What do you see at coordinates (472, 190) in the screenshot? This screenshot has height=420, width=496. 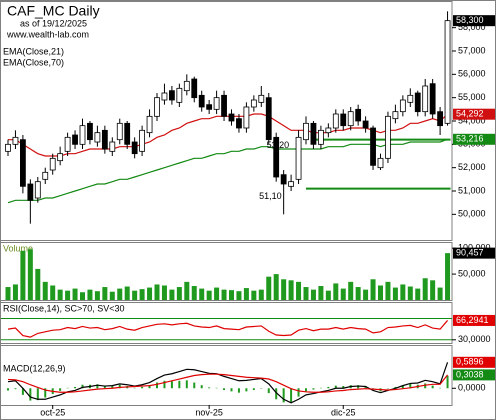 I see `y-tick-label: 51,000` at bounding box center [472, 190].